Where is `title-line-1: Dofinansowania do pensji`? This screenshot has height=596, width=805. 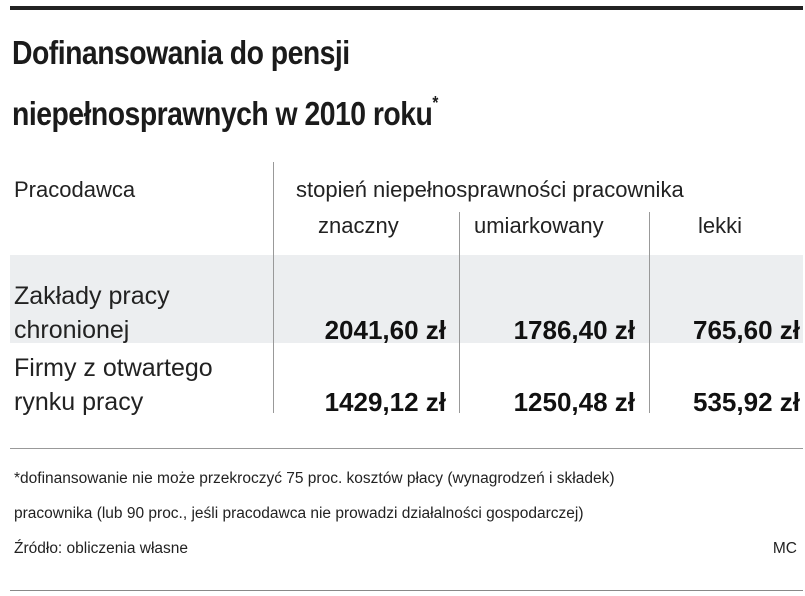
title-line-1: Dofinansowania do pensji is located at coordinates (181, 52).